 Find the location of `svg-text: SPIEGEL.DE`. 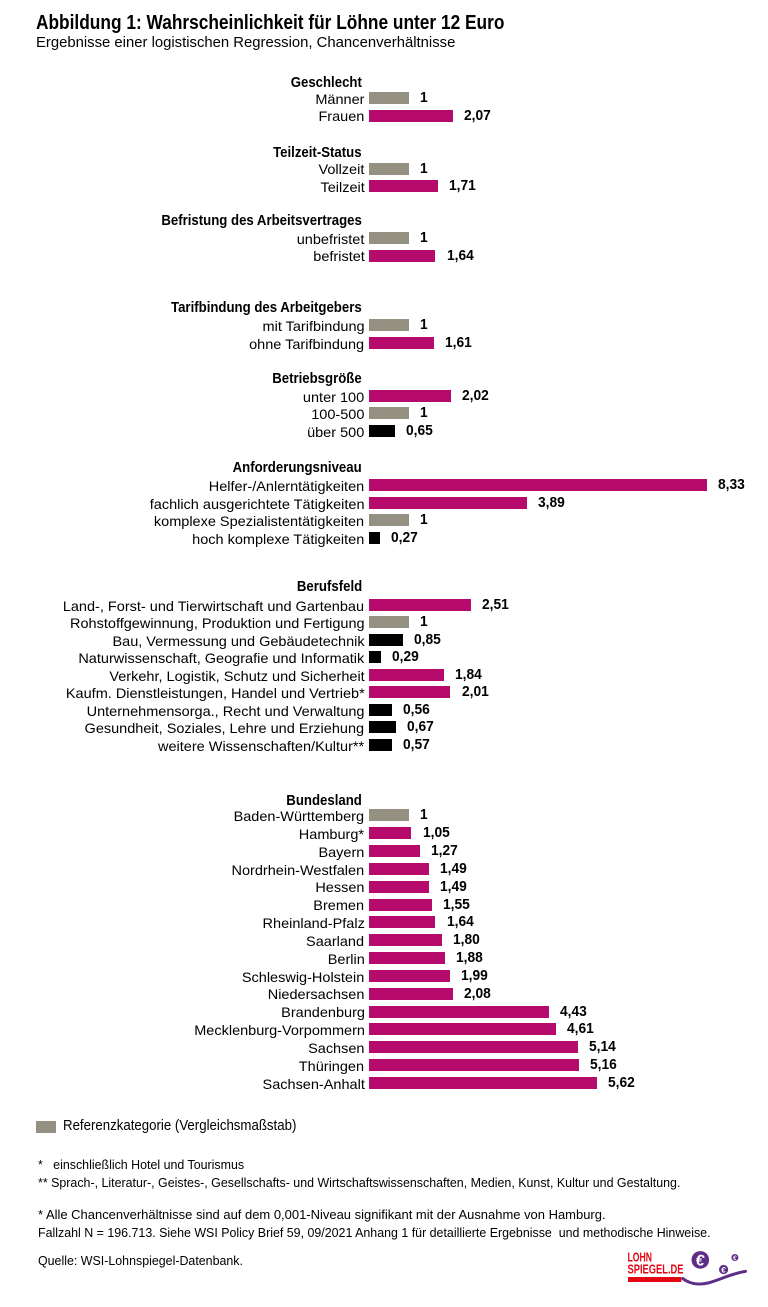

svg-text: SPIEGEL.DE is located at coordinates (656, 1270).